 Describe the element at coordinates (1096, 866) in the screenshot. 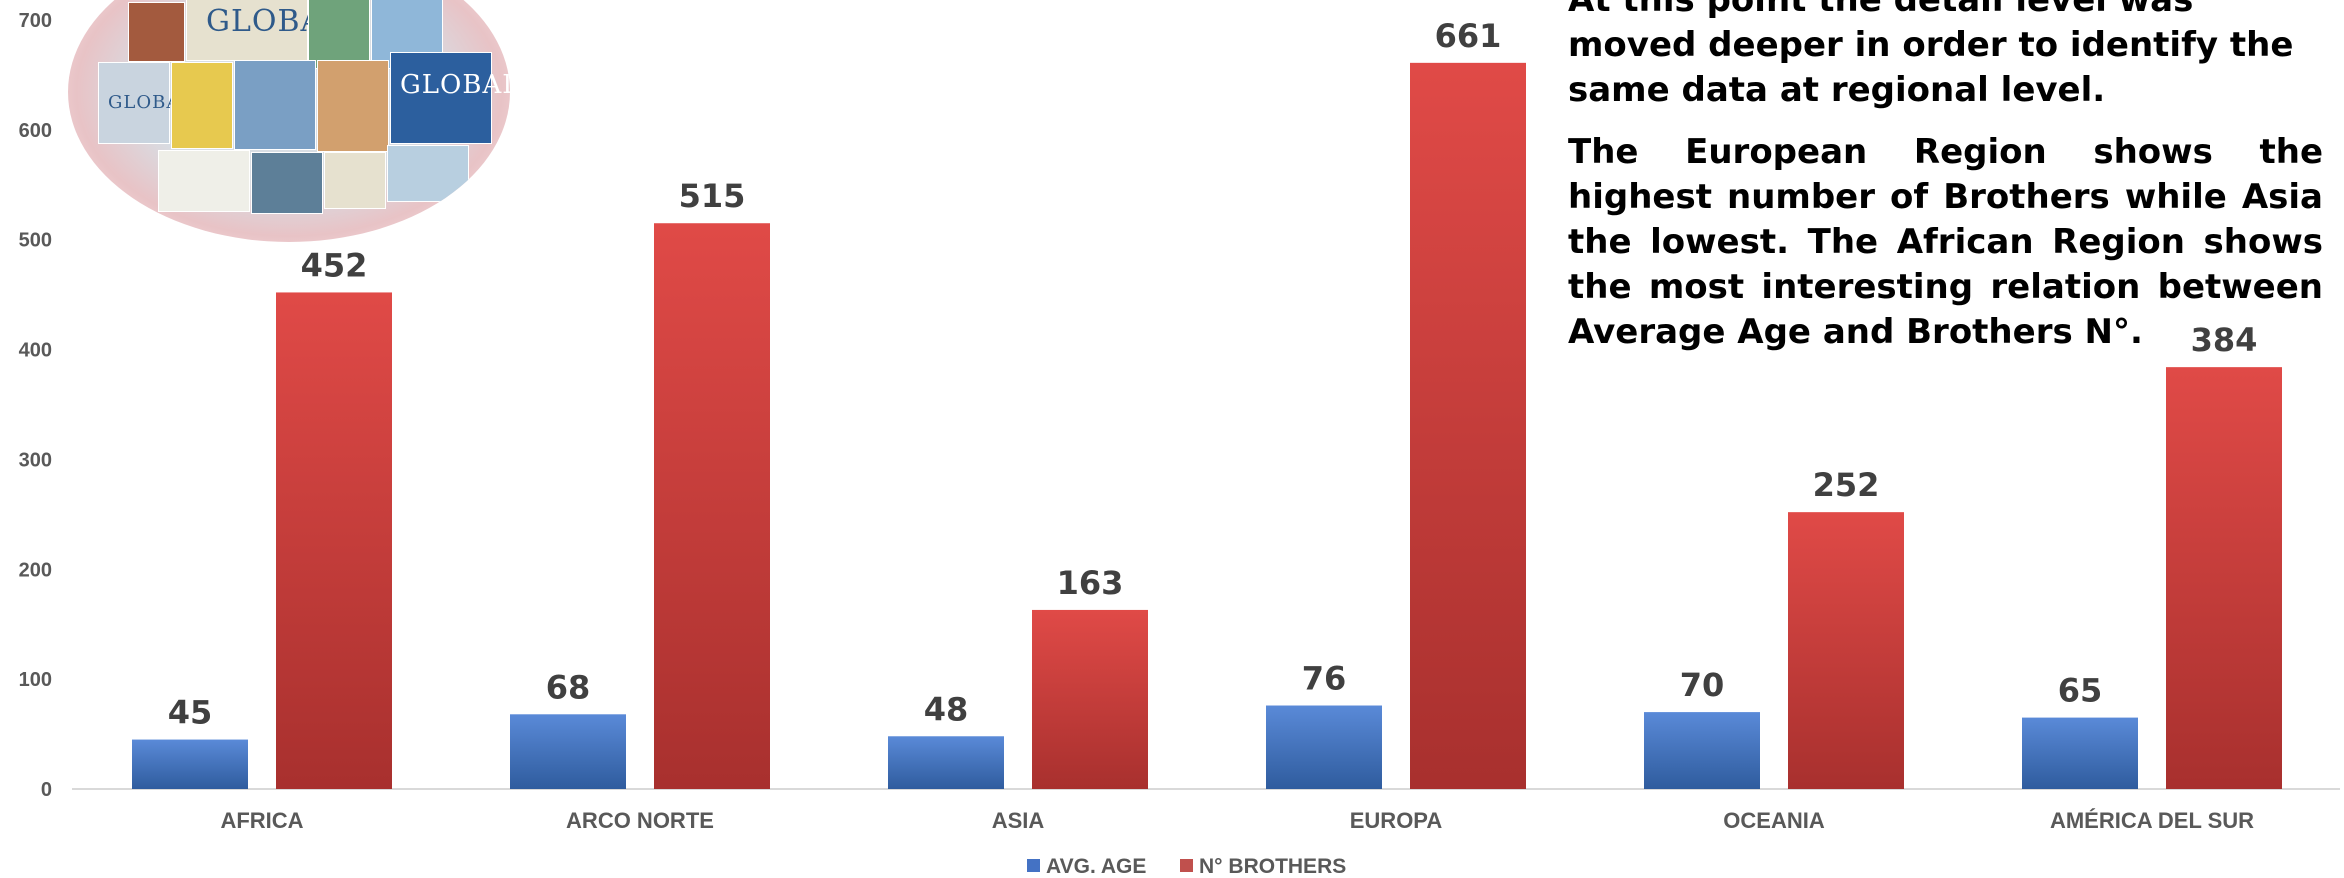

I see `legend-label-avg-age: AVG. AGE` at that location.